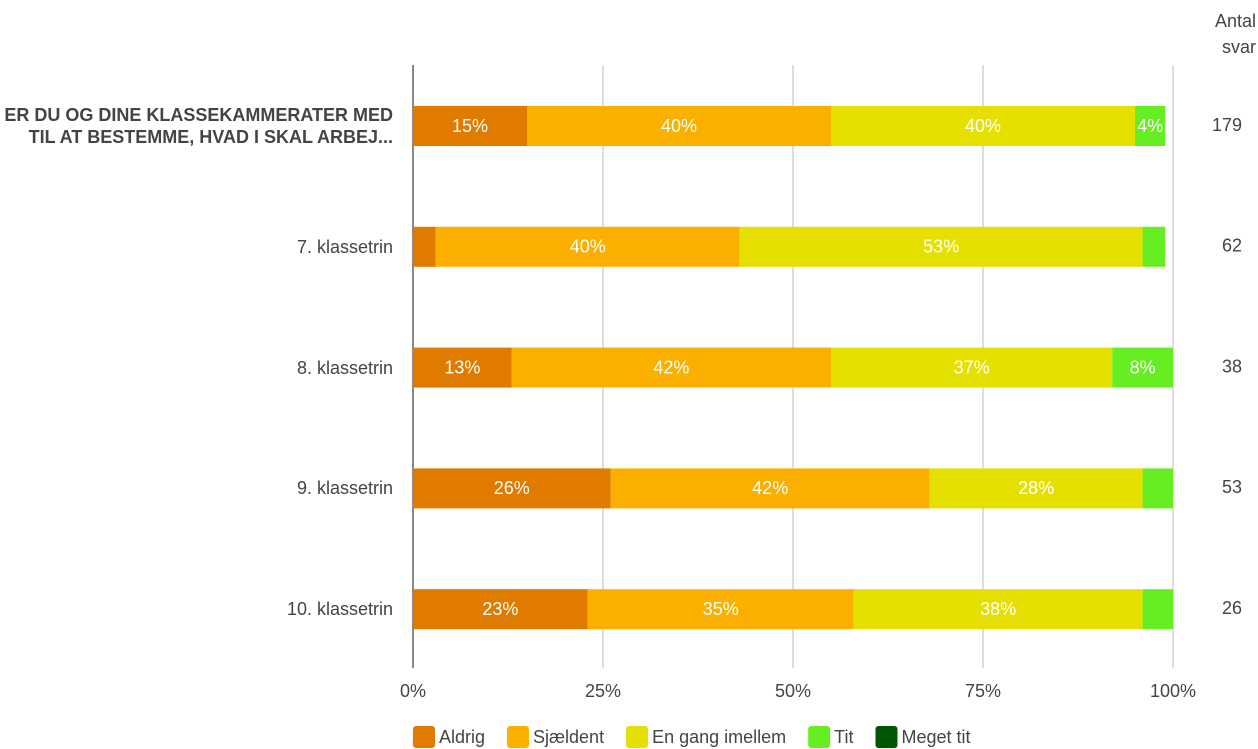 The width and height of the screenshot is (1258, 749). What do you see at coordinates (935, 737) in the screenshot?
I see `legend-label: Meget tit` at bounding box center [935, 737].